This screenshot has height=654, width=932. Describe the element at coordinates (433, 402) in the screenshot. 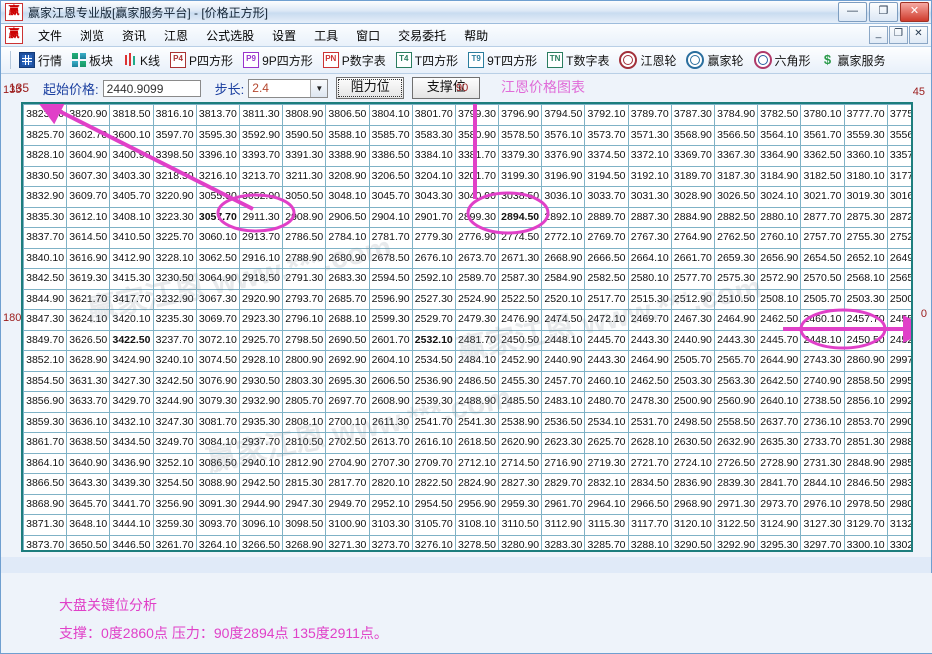

I see `price-cell: 2539.30` at that location.